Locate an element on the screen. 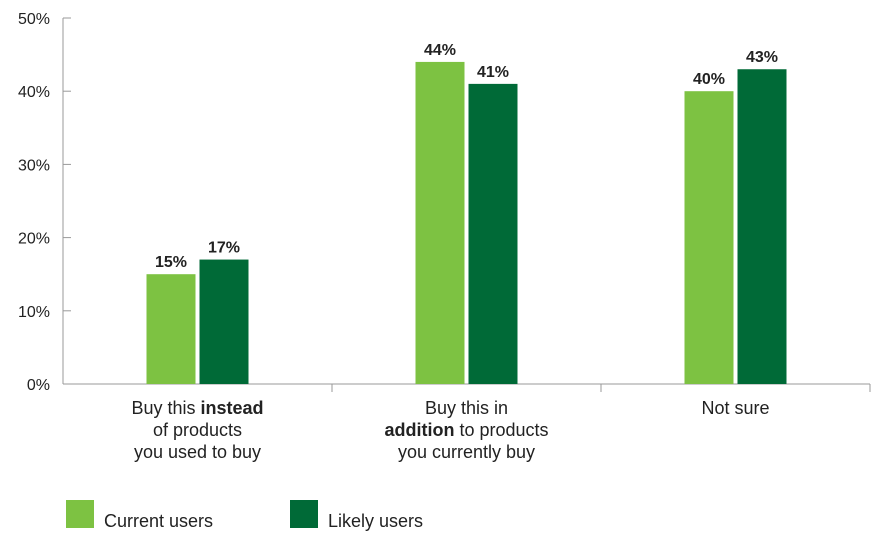  y-tick-label: 40% is located at coordinates (34, 92).